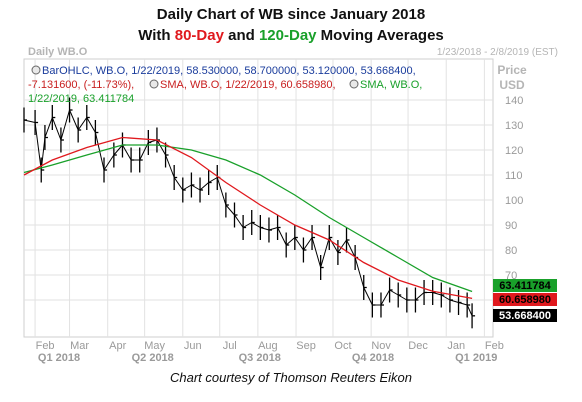 This screenshot has width=582, height=402. What do you see at coordinates (287, 35) in the screenshot?
I see `title-120-day: 120-Day` at bounding box center [287, 35].